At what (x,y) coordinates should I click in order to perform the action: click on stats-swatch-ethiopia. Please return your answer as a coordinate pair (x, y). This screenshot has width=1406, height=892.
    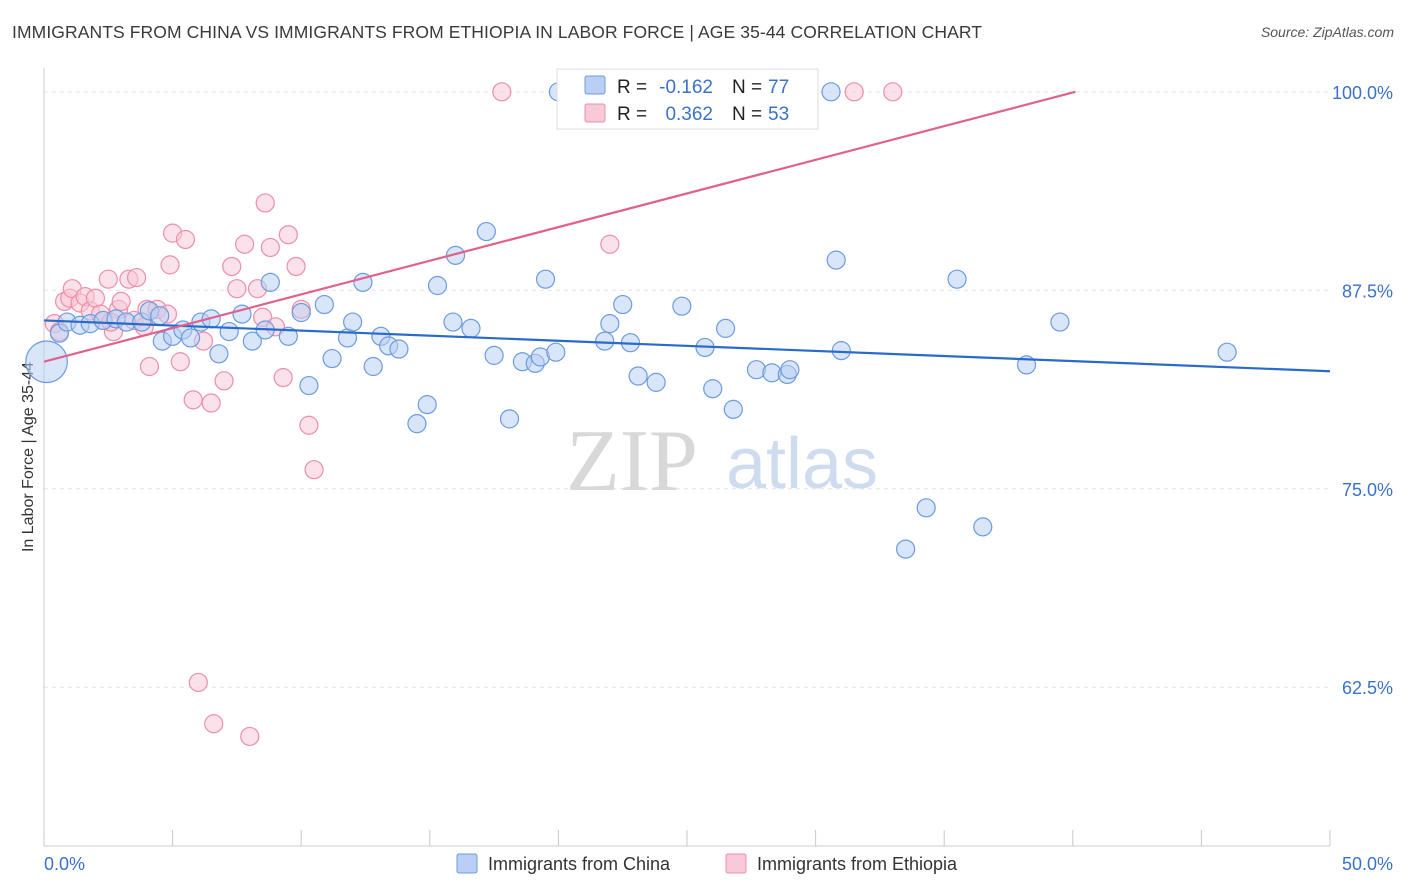
    Looking at the image, I should click on (595, 113).